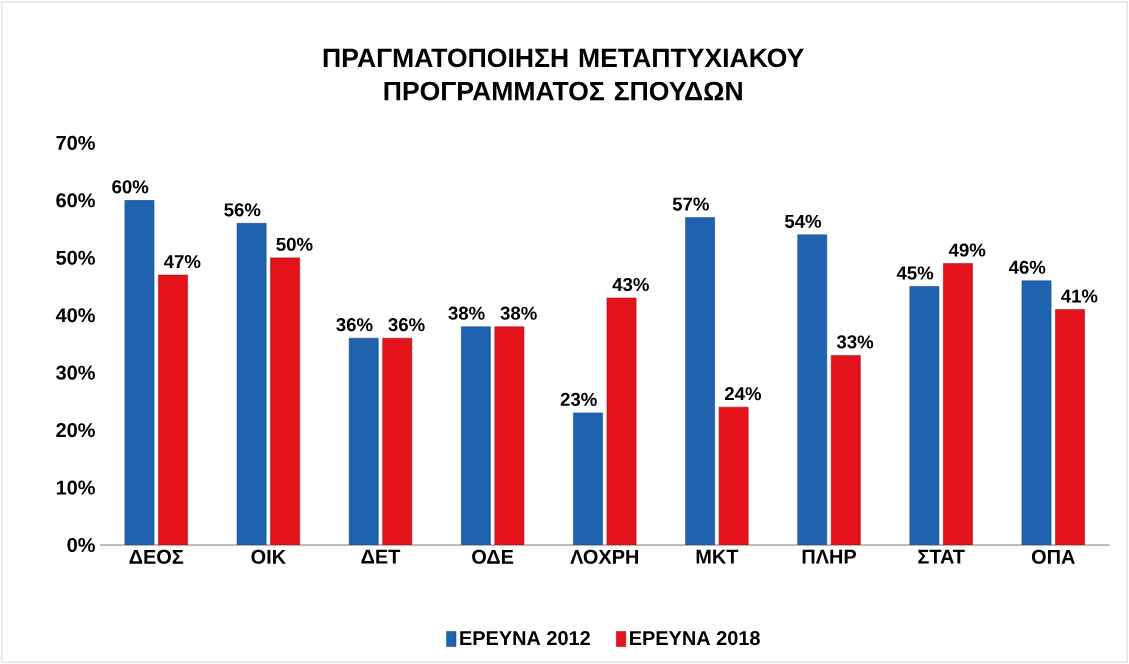 The width and height of the screenshot is (1129, 664). I want to click on x-tick-label: ΠΛΗΡ, so click(829, 556).